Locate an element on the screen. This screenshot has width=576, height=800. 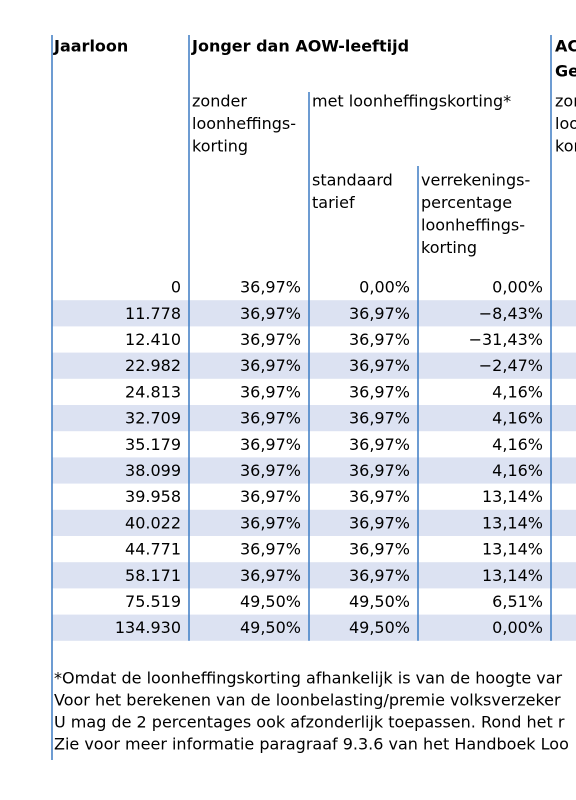
cell: 11.778 is located at coordinates (153, 313).